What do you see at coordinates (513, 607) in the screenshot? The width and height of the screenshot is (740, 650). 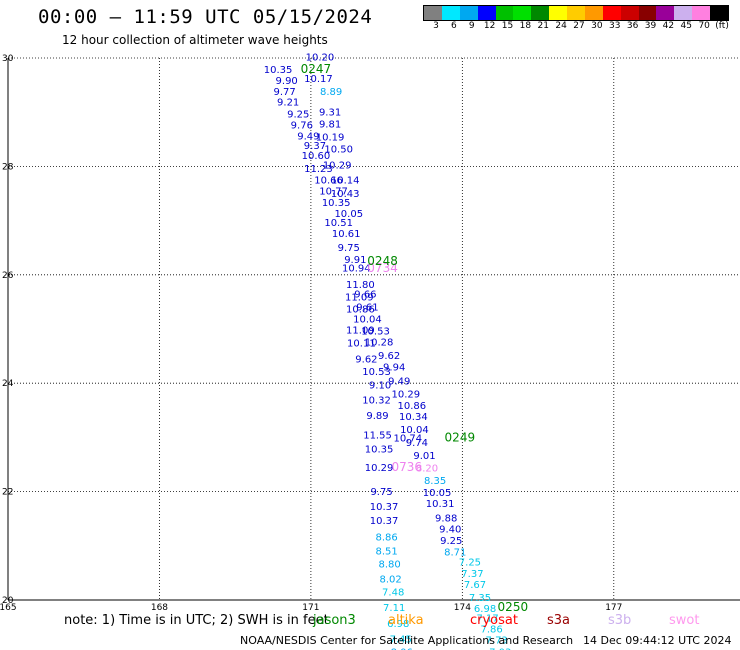 I see `pass-time-label: 0250` at bounding box center [513, 607].